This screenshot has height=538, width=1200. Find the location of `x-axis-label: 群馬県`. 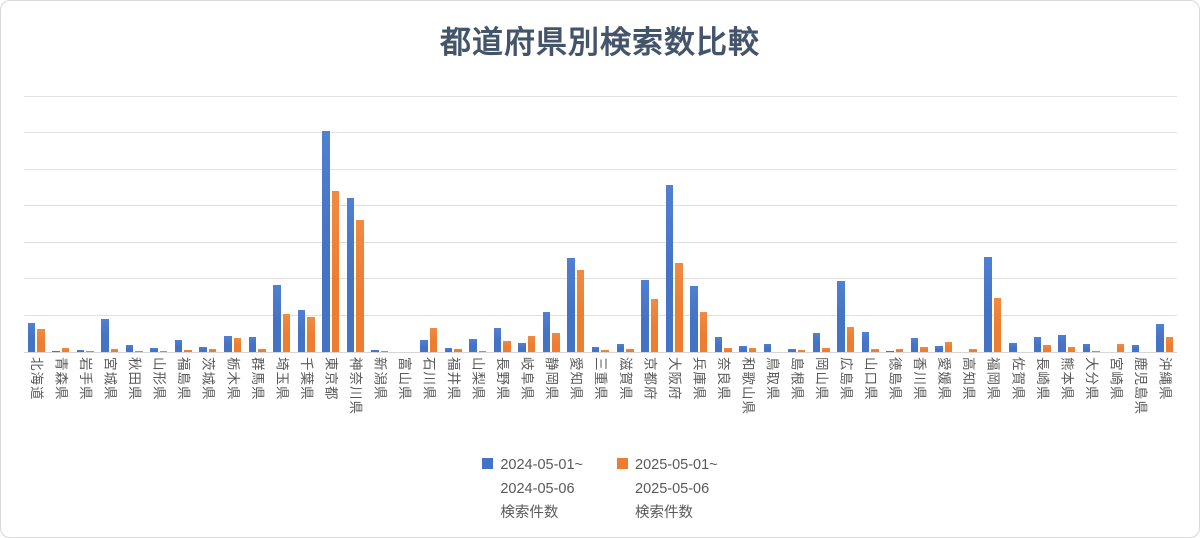

x-axis-label: 群馬県 is located at coordinates (257, 379).